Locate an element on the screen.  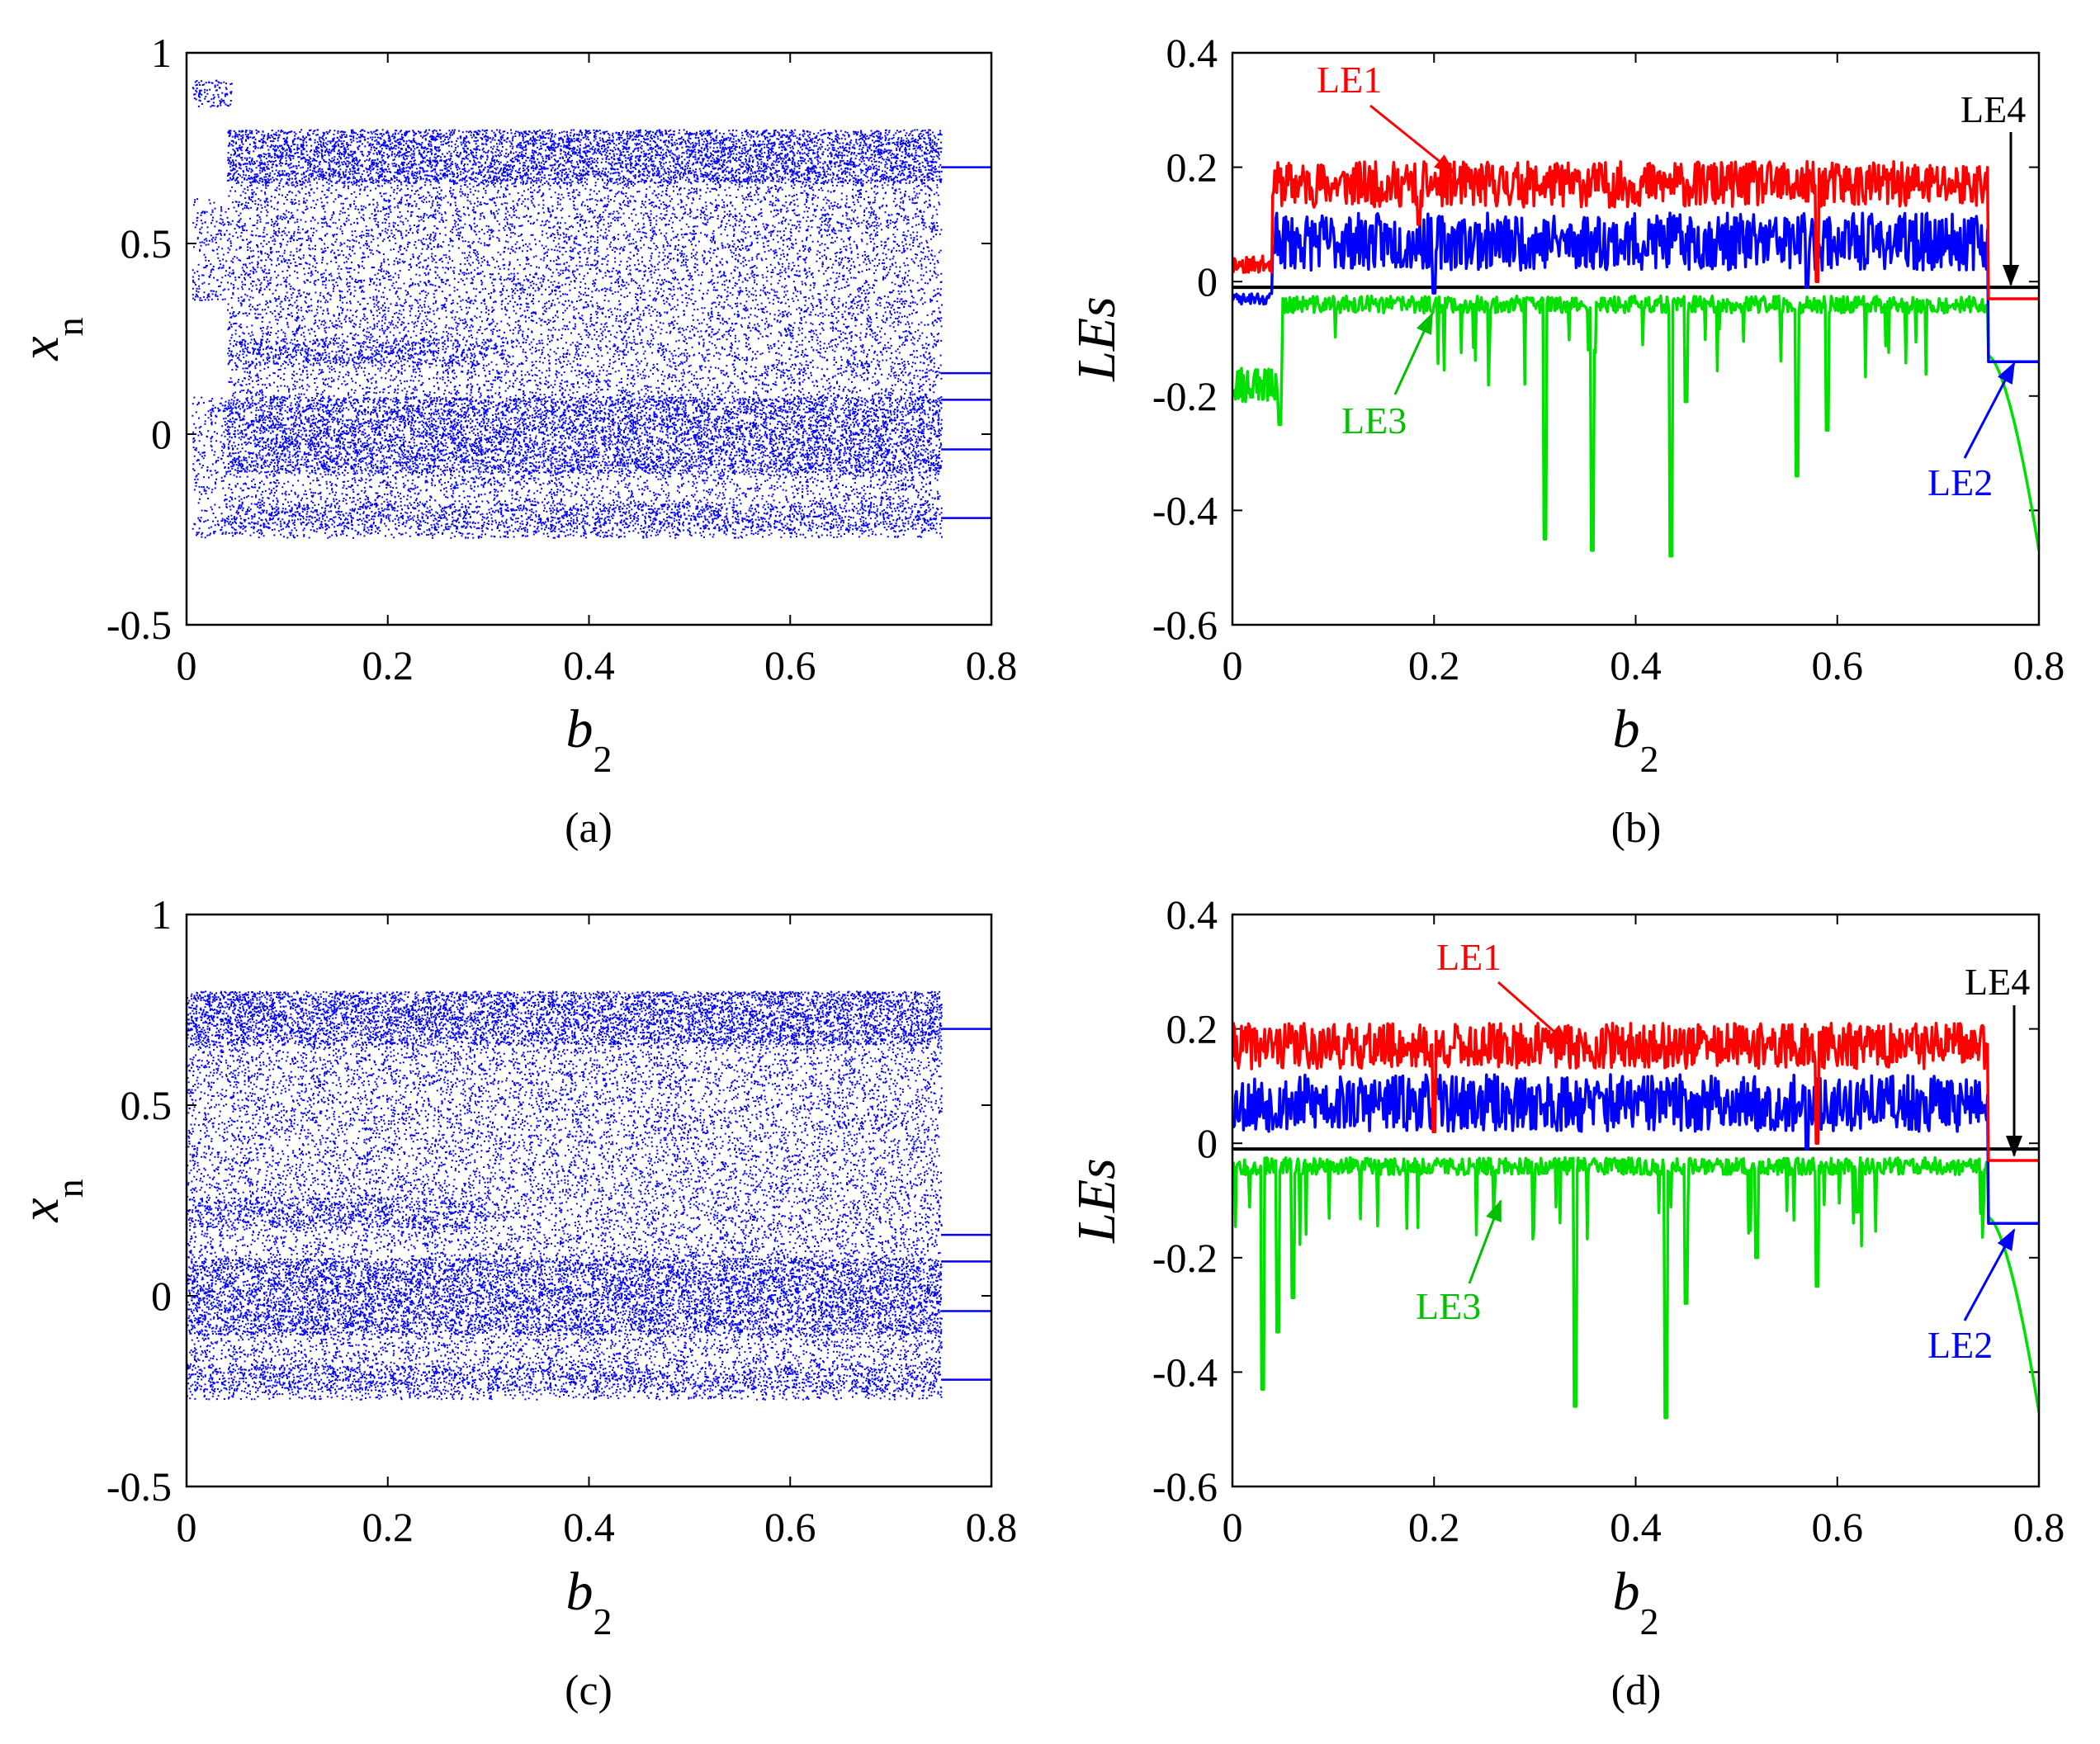
panel-caption: (b) is located at coordinates (1636, 828).